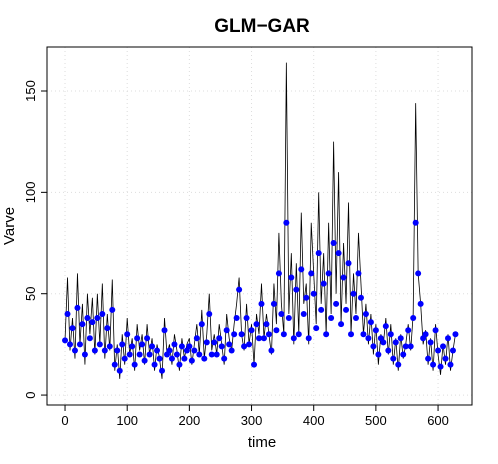 The height and width of the screenshot is (464, 498). Describe the element at coordinates (262, 26) in the screenshot. I see `chart-title: GLM−GAR` at that location.